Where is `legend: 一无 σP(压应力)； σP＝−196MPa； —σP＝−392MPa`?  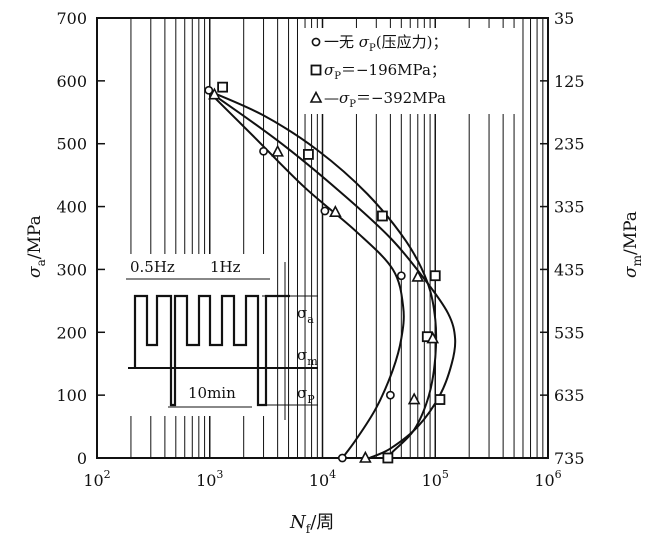 legend: 一无 σP(压应力)； σP＝−196MPa； —σP＝−392MPa is located at coordinates (407, 71).